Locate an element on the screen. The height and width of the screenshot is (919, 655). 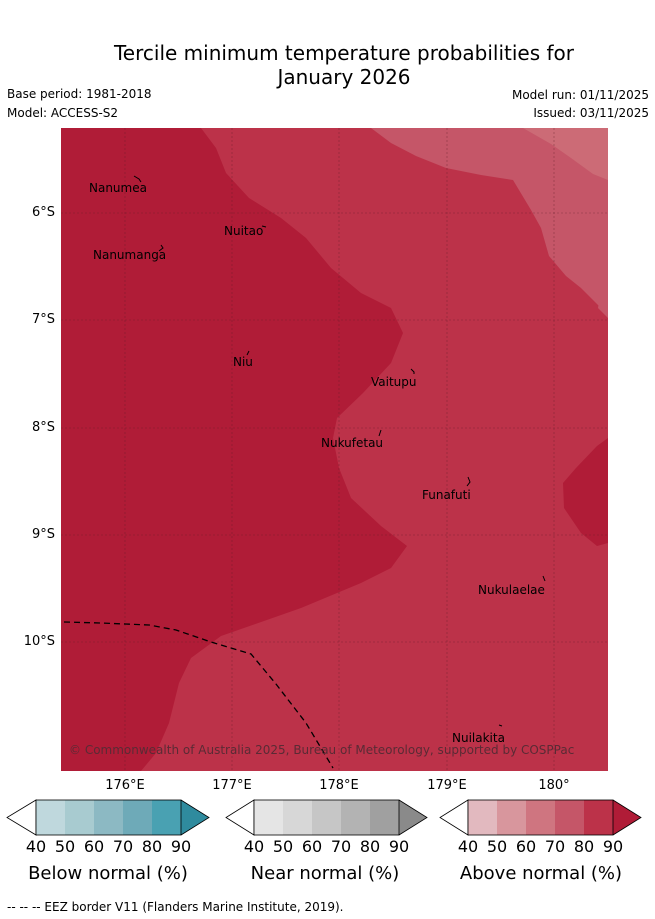
x-tick-label: 178°E is located at coordinates (339, 785).